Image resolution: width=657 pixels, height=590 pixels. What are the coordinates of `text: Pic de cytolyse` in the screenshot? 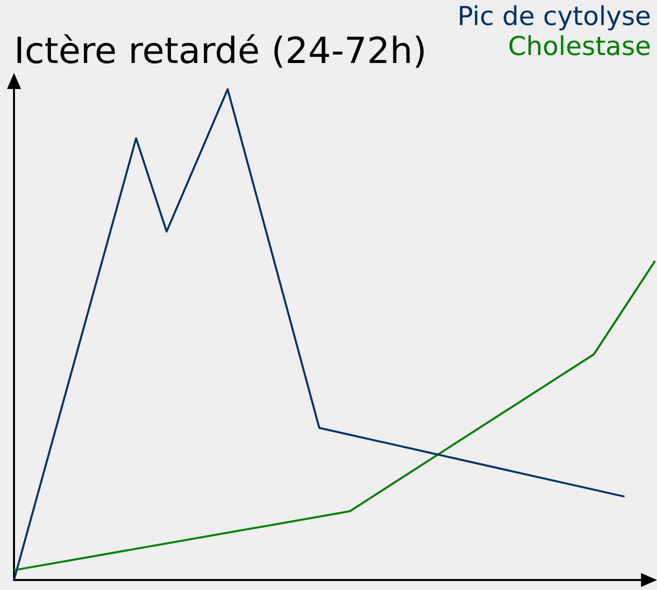 It's located at (554, 17).